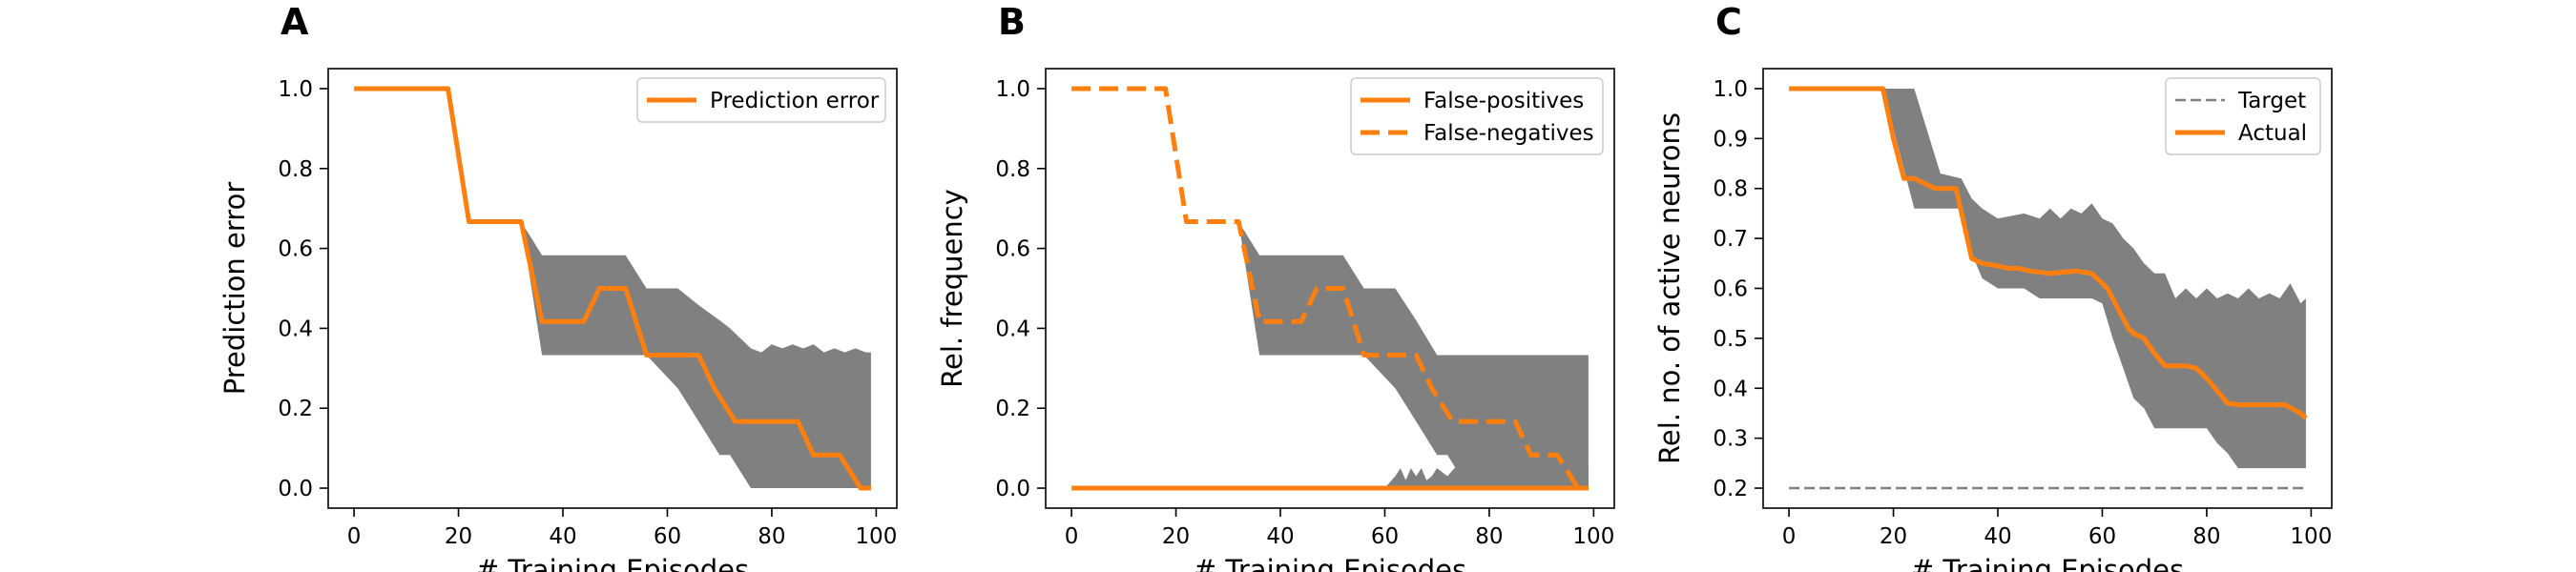  Describe the element at coordinates (1072, 536) in the screenshot. I see `x-tick-label-b-0: 0` at that location.